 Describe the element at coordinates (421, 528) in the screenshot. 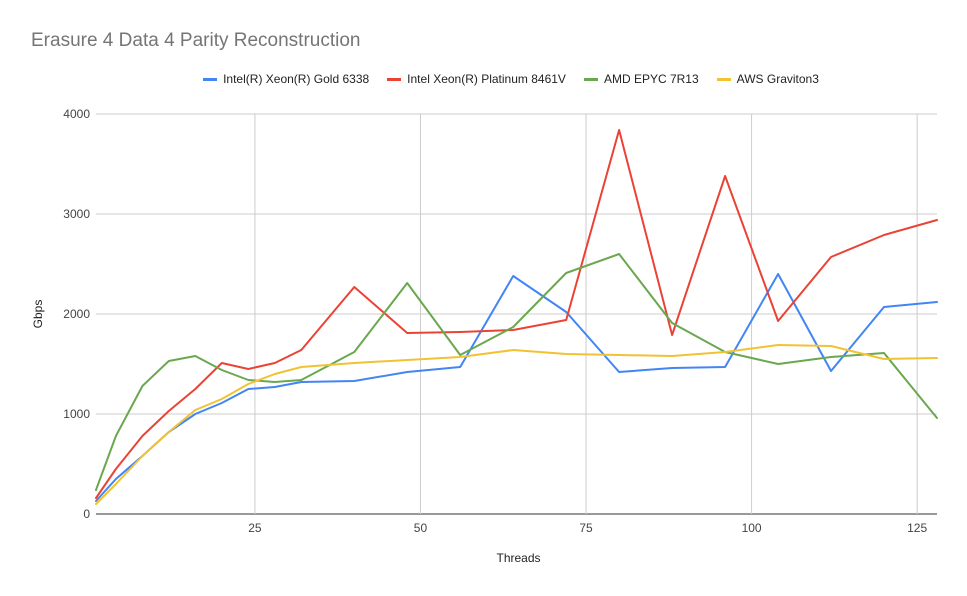

I see `x-tick-label: 50` at that location.